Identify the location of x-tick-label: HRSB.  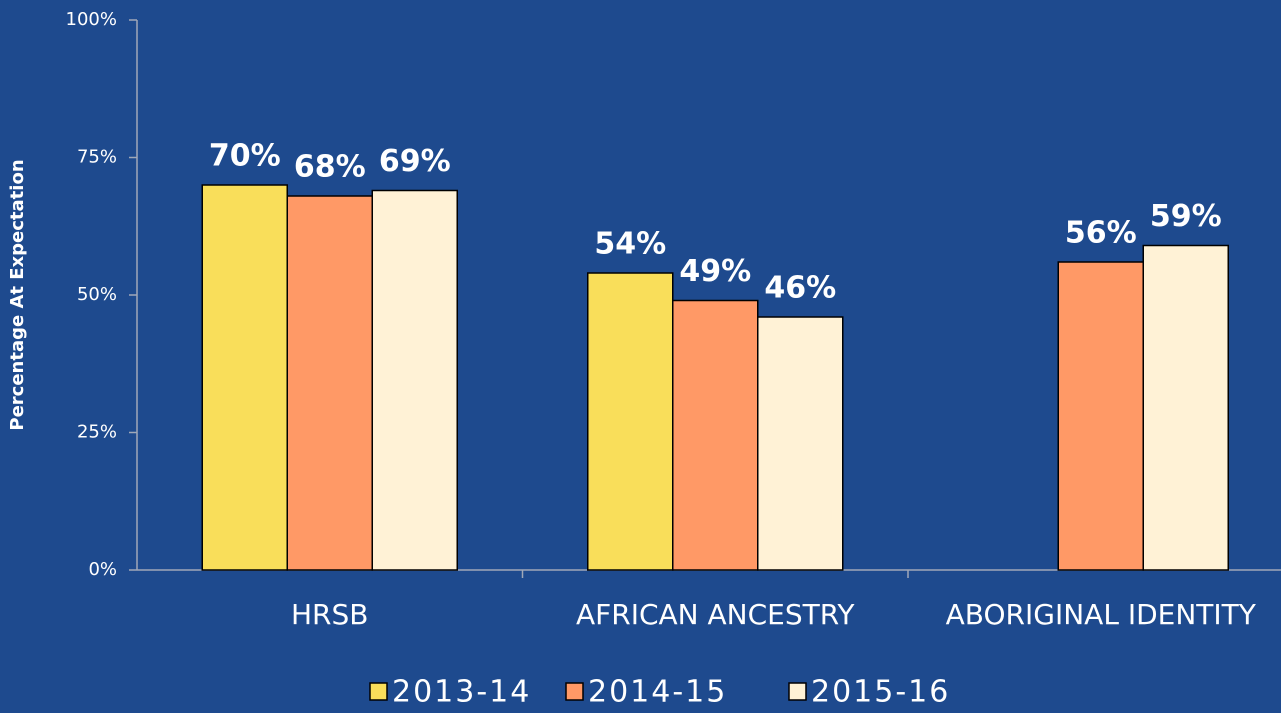
(330, 614).